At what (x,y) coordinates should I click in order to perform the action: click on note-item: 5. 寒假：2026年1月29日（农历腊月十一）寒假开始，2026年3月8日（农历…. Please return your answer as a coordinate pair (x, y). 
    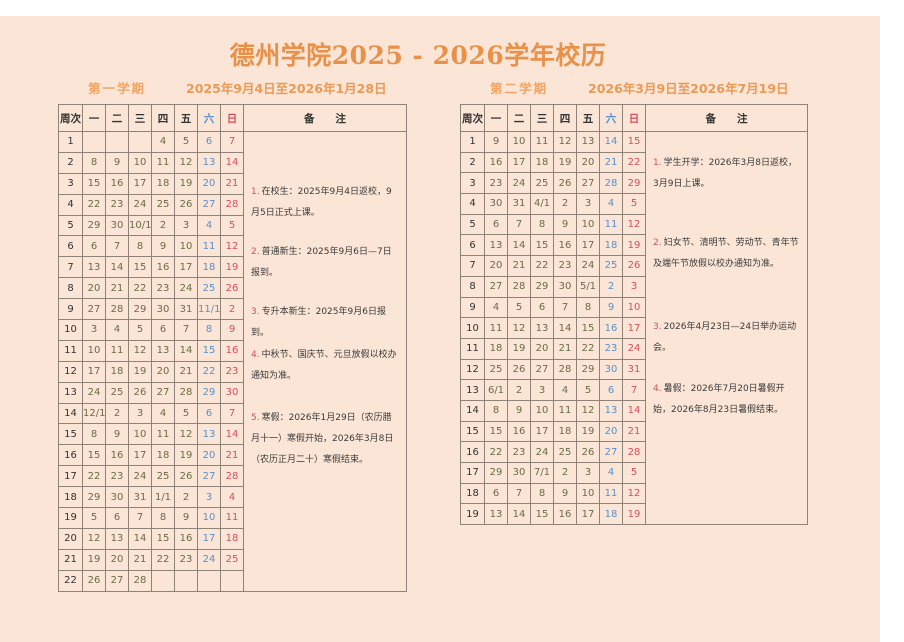
    Looking at the image, I should click on (324, 439).